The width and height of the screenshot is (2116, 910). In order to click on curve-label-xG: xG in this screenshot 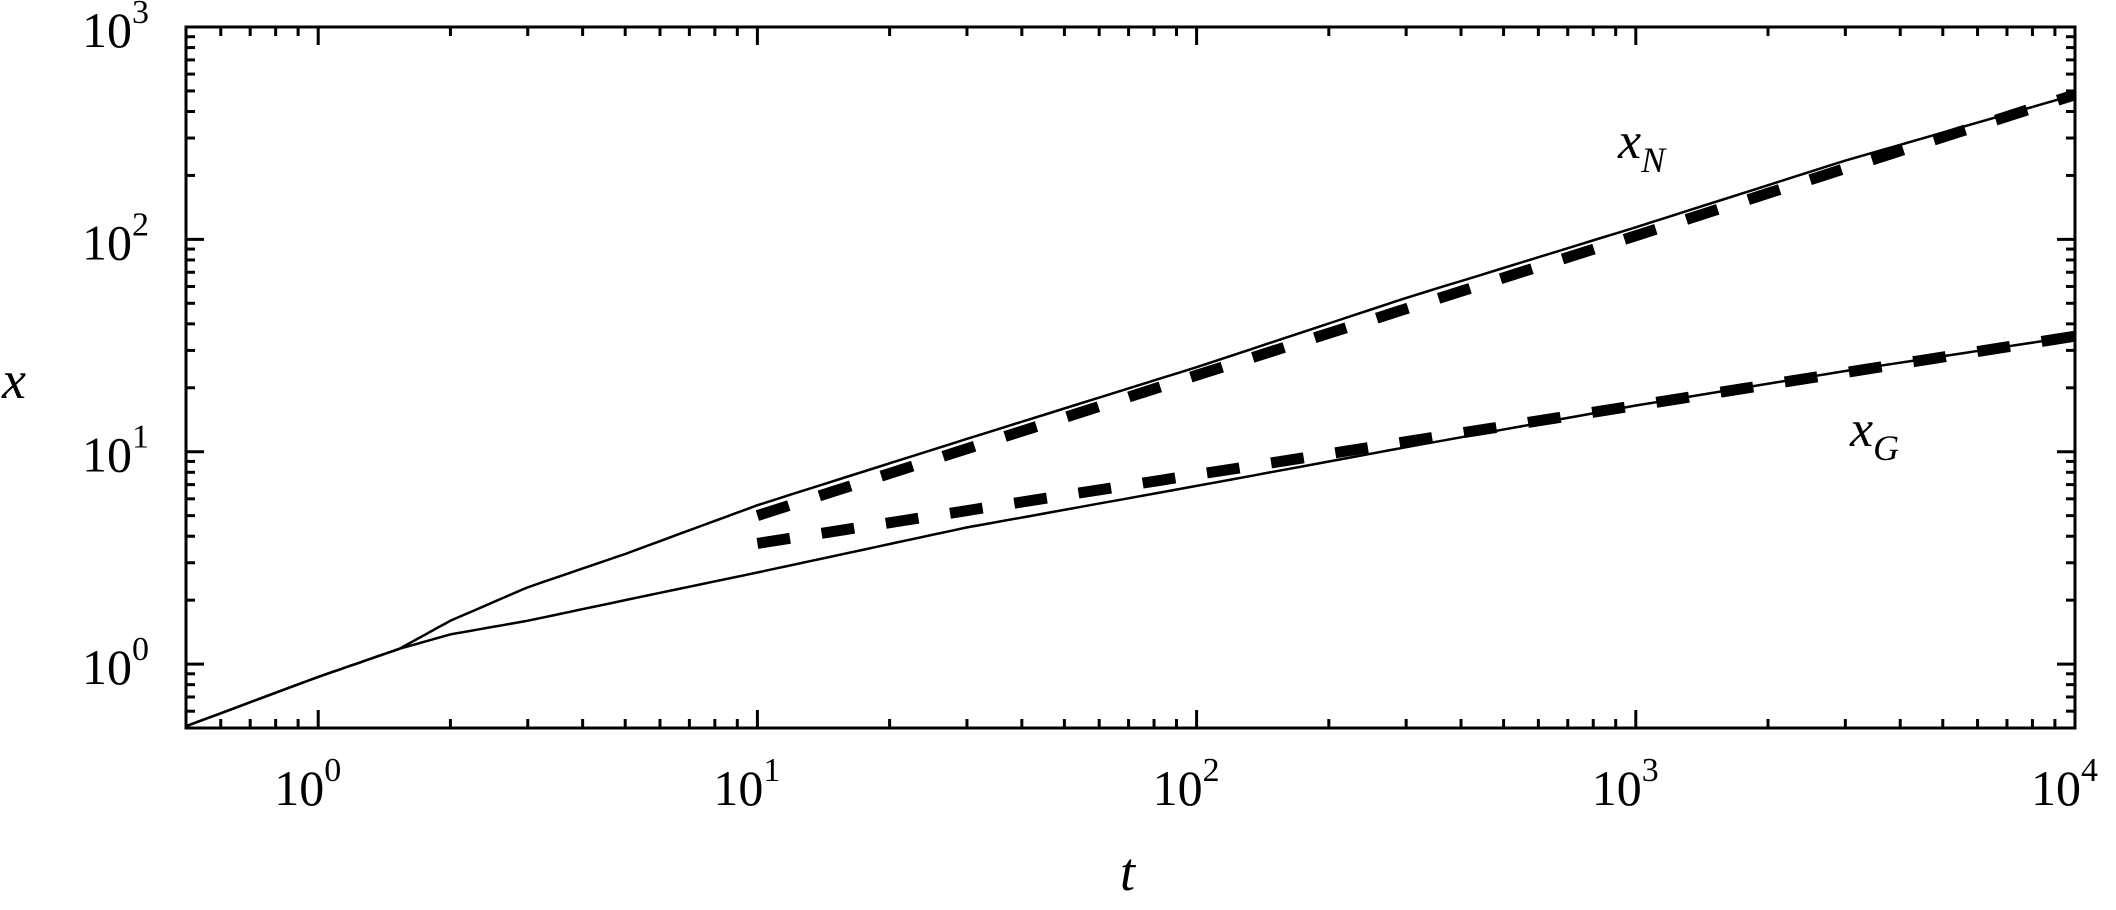, I will do `click(1874, 434)`.